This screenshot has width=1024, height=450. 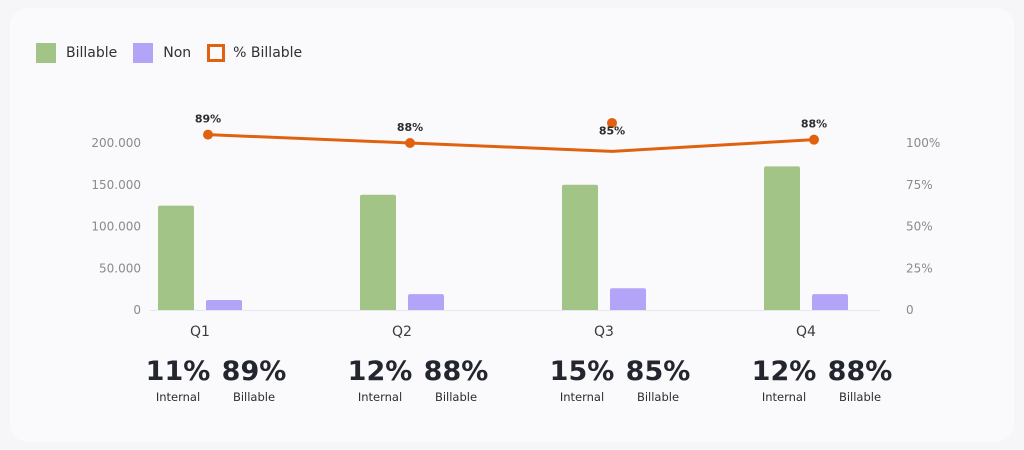 I want to click on y-left-tick-label: 150.000, so click(x=116, y=185).